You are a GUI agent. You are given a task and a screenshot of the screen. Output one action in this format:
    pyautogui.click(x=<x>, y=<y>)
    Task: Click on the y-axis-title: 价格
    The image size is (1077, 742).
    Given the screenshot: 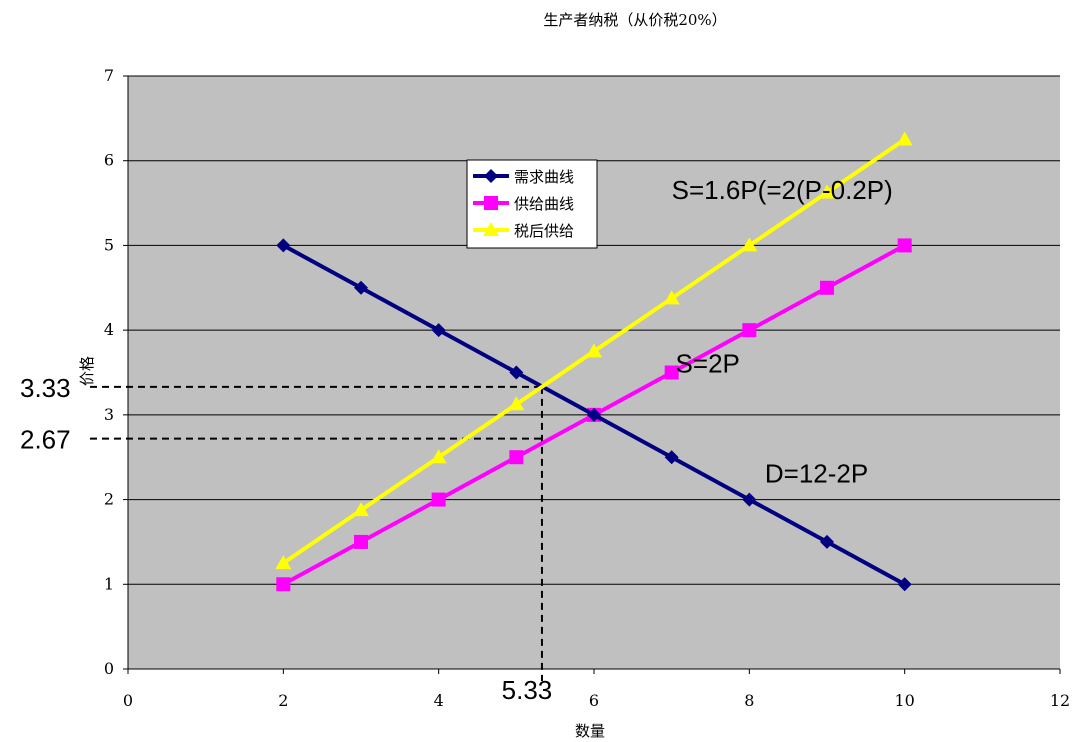 What is the action you would take?
    pyautogui.click(x=87, y=371)
    